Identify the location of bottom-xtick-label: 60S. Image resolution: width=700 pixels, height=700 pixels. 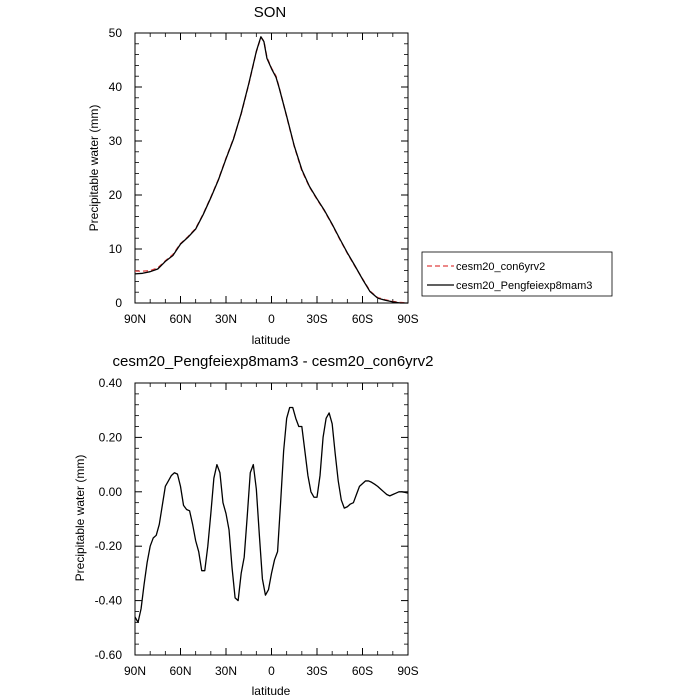
(362, 671).